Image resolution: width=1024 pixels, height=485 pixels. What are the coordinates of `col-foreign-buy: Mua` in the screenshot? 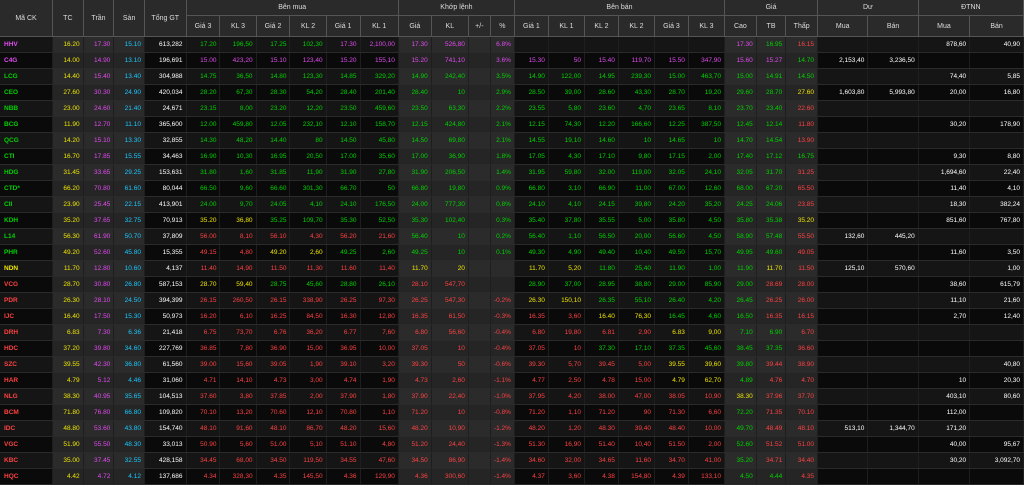 It's located at (944, 26).